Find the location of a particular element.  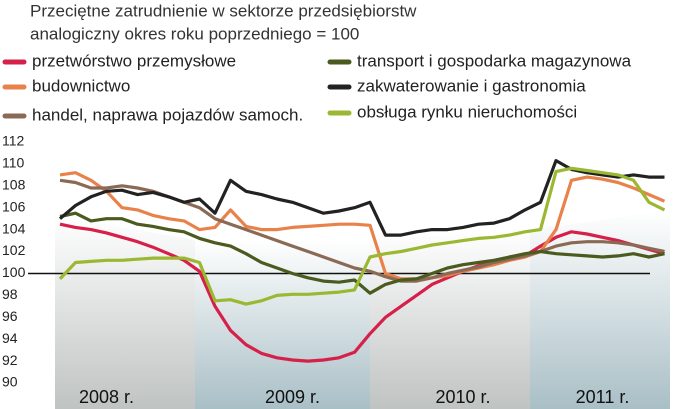

legend-label: budownictwo is located at coordinates (81, 85).